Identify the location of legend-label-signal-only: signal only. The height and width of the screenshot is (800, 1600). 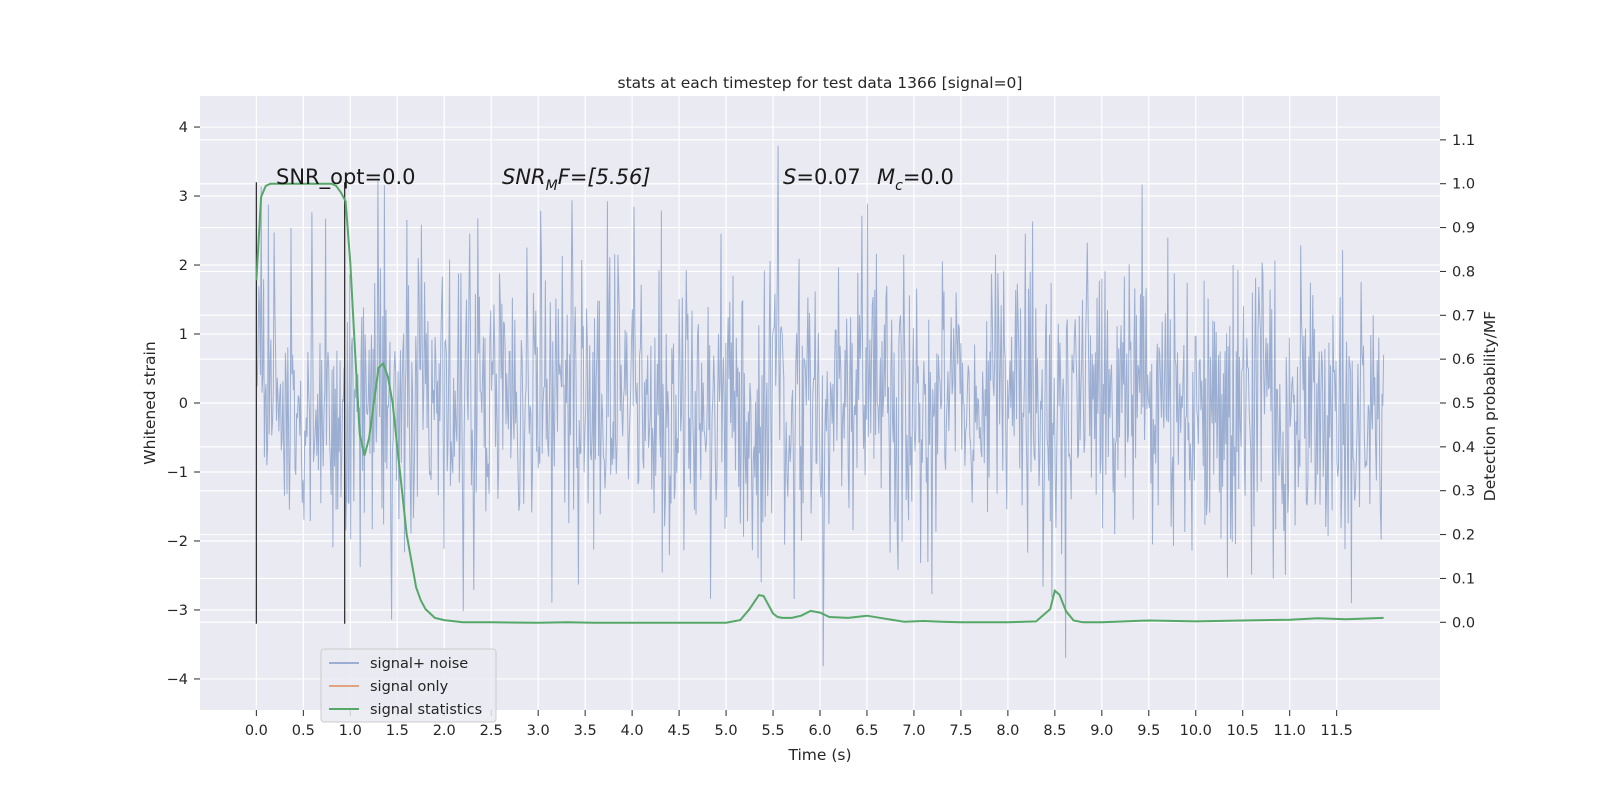
(409, 687).